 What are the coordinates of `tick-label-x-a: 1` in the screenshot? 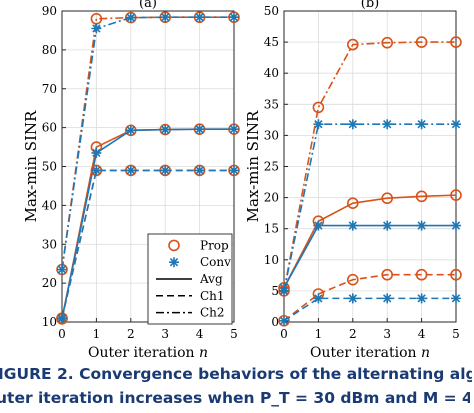 It's located at (97, 334).